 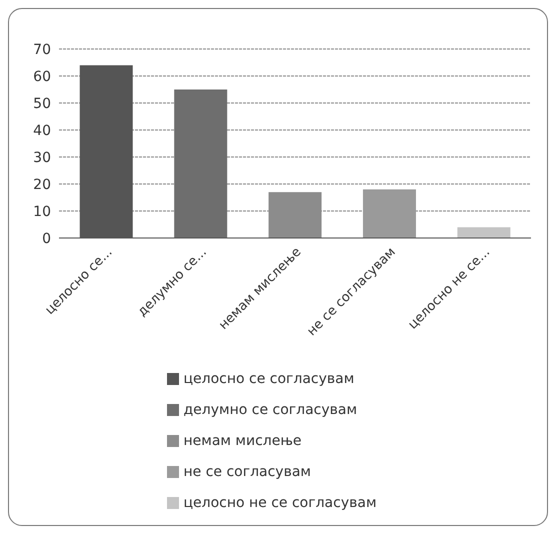 I want to click on legend-label: не се согласувам, so click(x=247, y=472).